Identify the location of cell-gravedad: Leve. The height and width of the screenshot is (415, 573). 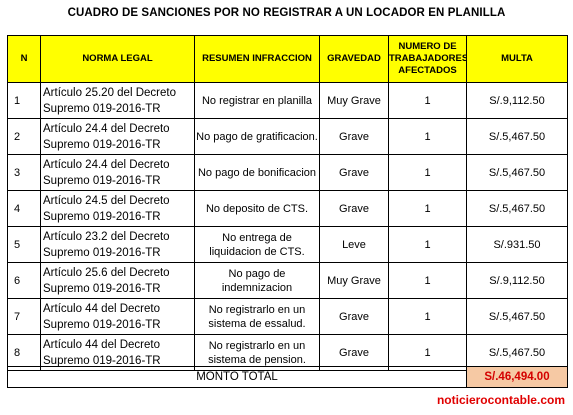
(354, 244).